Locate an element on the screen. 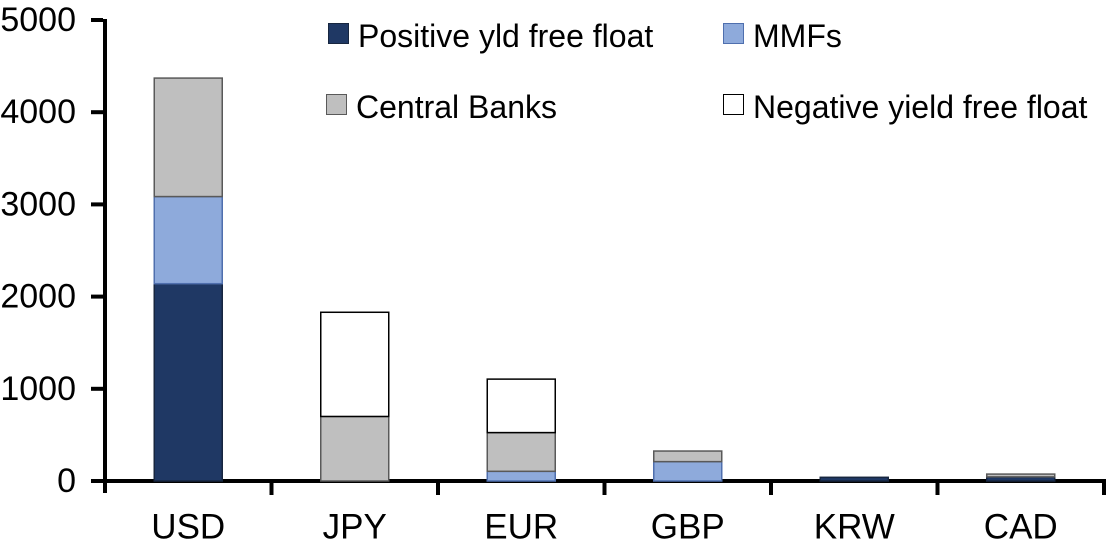  legend-swatch-central-banks is located at coordinates (336, 104).